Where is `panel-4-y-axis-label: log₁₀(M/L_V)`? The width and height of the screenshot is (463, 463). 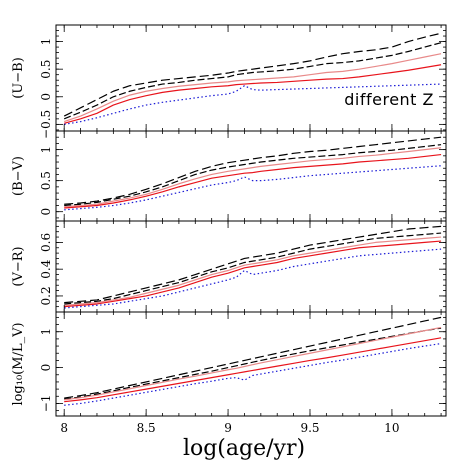 panel-4-y-axis-label: log₁₀(M/L_V) is located at coordinates (18, 363).